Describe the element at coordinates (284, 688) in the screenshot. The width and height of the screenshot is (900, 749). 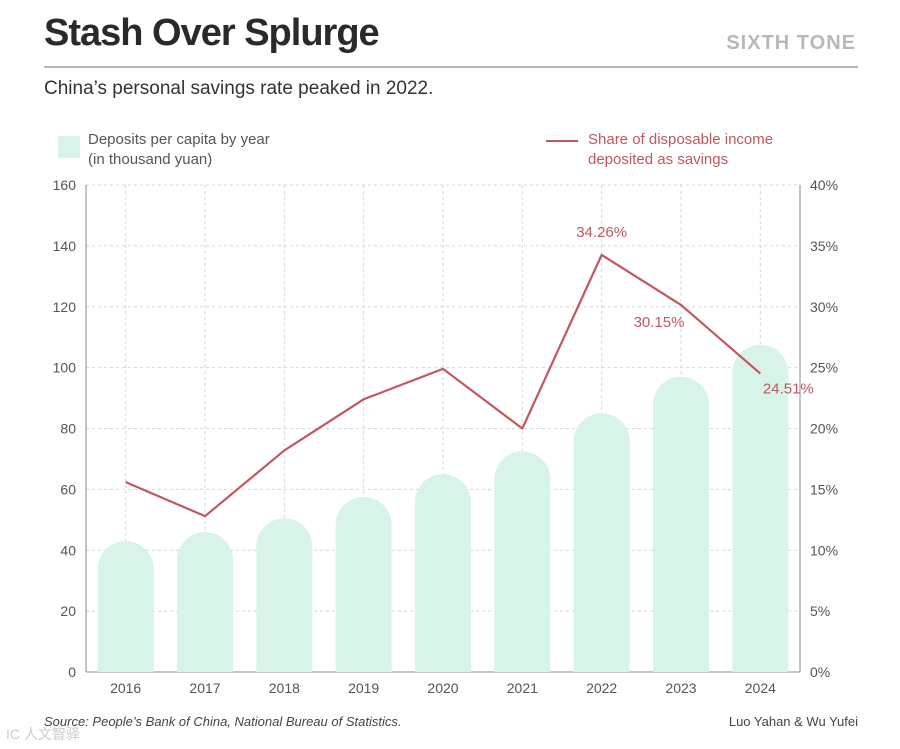
I see `x-tick-label: 2018` at that location.